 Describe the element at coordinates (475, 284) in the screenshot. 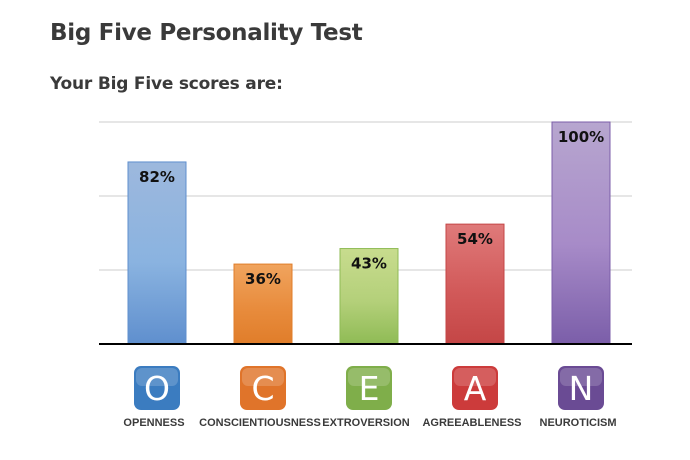

I see `bar-agreeableness` at that location.